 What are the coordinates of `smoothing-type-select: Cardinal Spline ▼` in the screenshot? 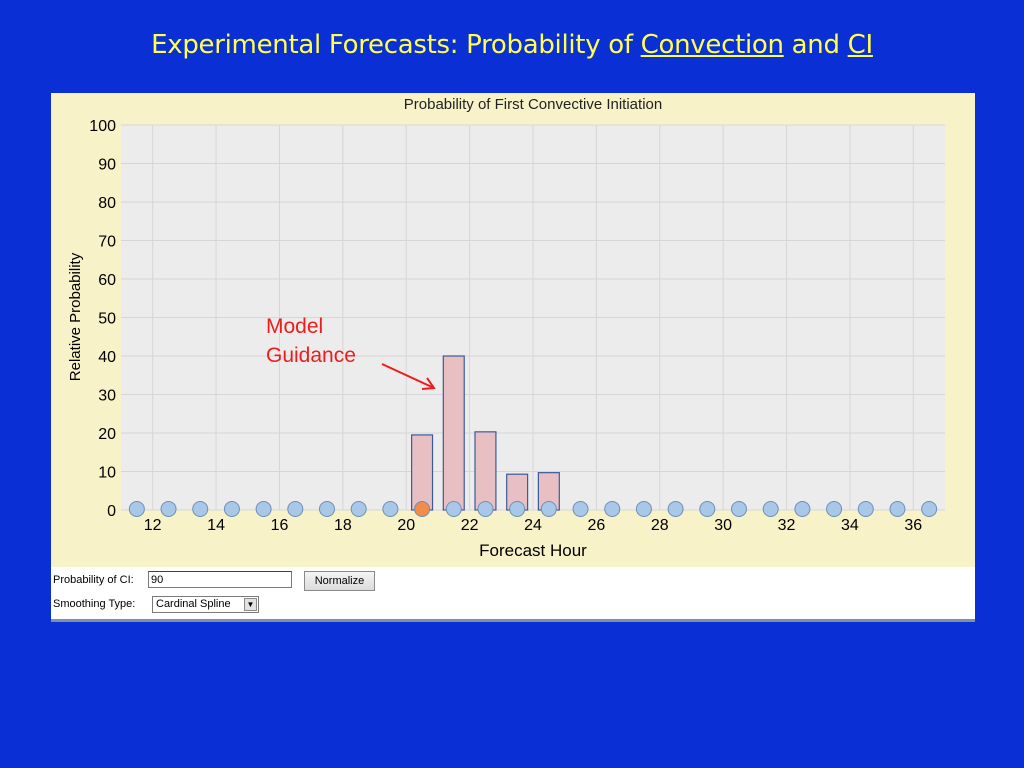 It's located at (205, 604).